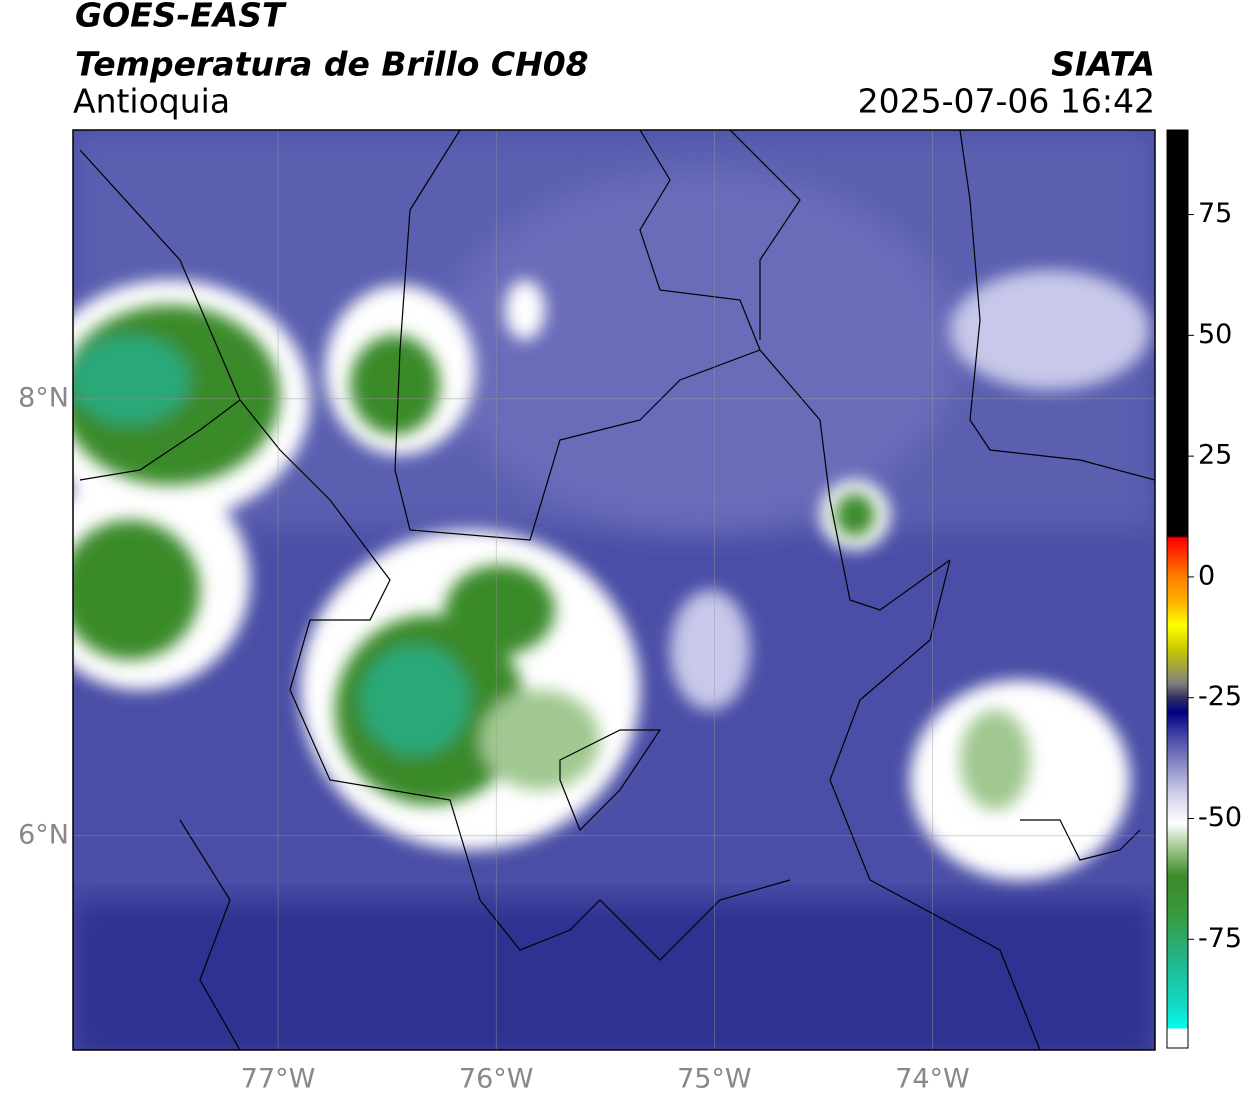 The image size is (1252, 1103). What do you see at coordinates (932, 1079) in the screenshot?
I see `x-tick-label: 74°W` at bounding box center [932, 1079].